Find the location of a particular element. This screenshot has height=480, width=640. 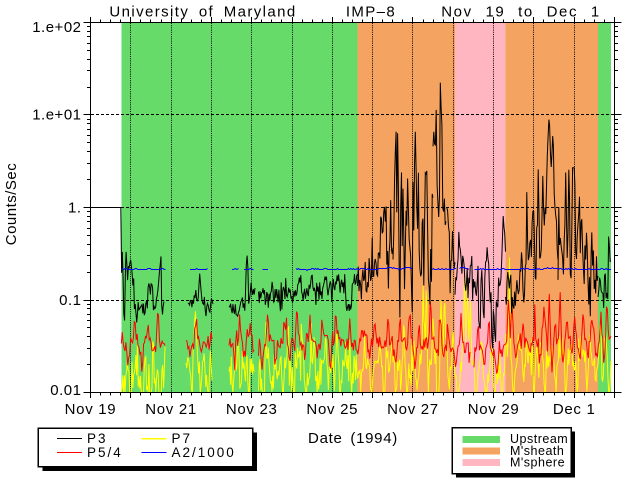

svg-text: P5/4 is located at coordinates (105, 452).